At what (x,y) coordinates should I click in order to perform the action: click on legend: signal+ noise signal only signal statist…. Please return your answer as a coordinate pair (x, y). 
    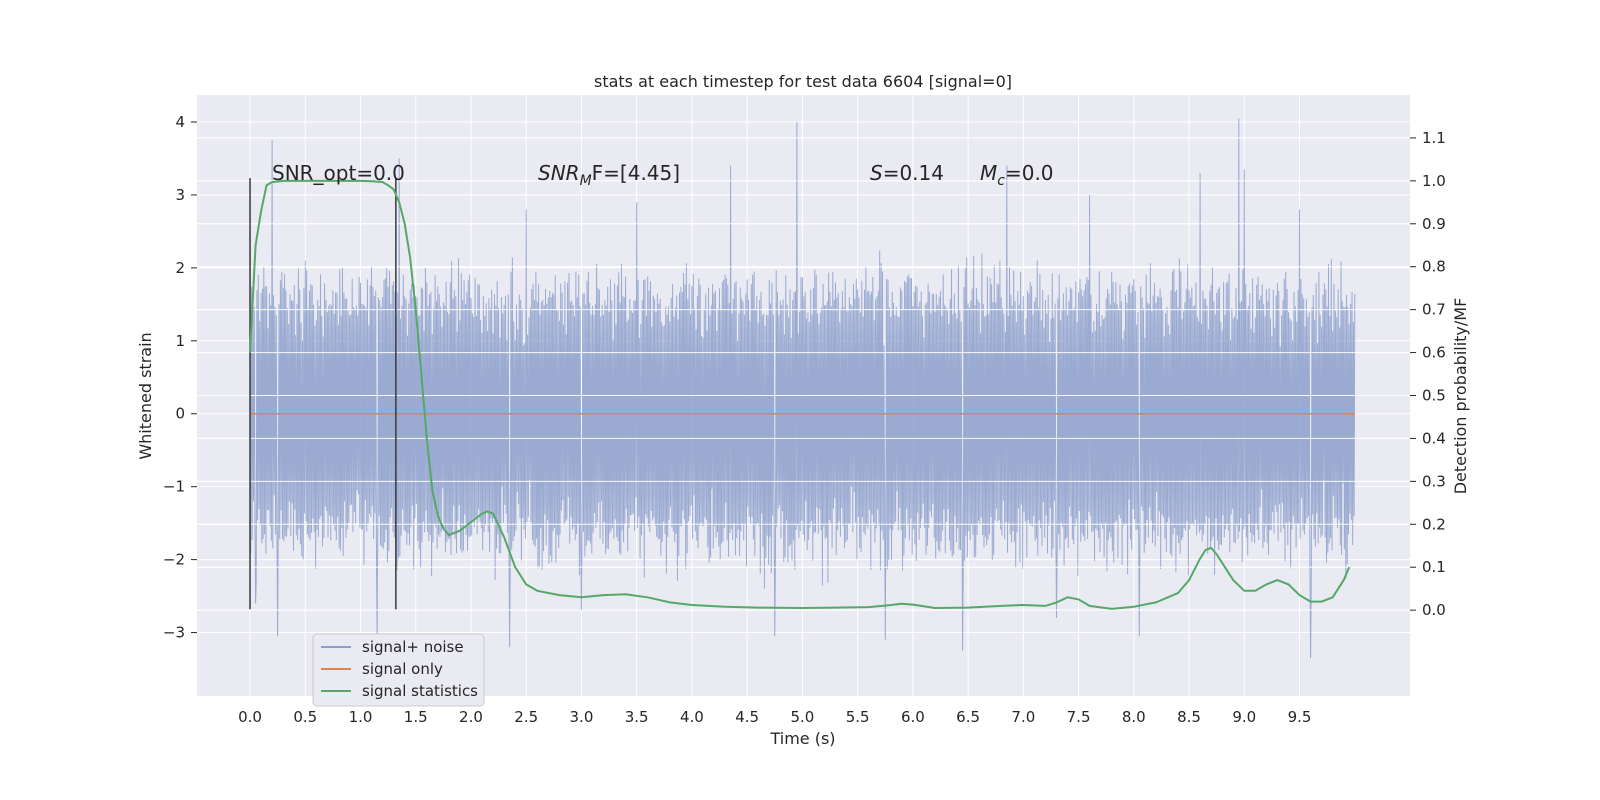
    Looking at the image, I should click on (398, 670).